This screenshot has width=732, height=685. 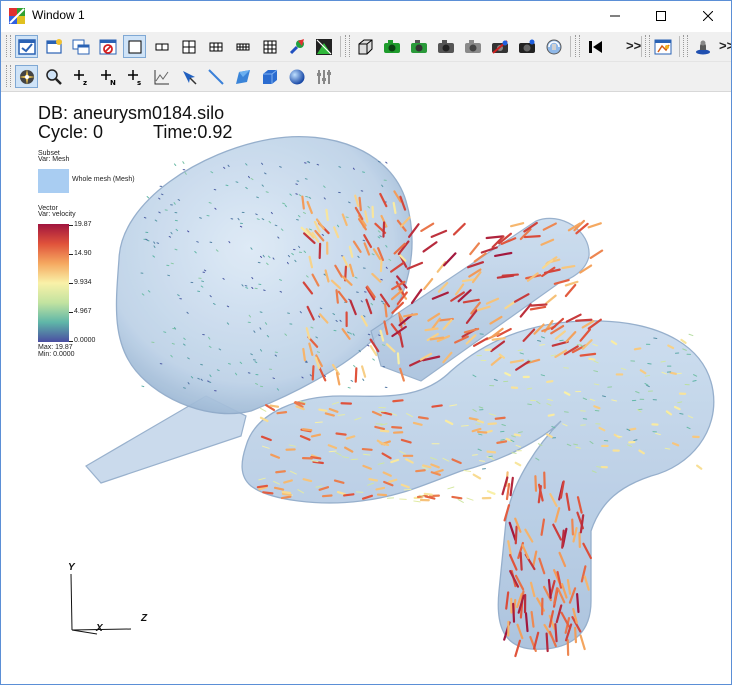 I want to click on layout-2x4-icon, so click(x=242, y=46).